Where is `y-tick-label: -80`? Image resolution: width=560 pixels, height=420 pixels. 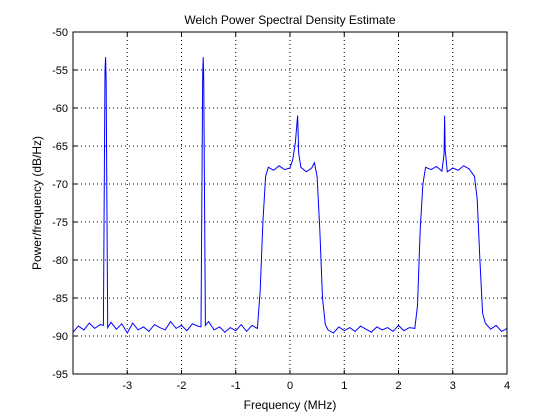 y-tick-label: -80 is located at coordinates (60, 261).